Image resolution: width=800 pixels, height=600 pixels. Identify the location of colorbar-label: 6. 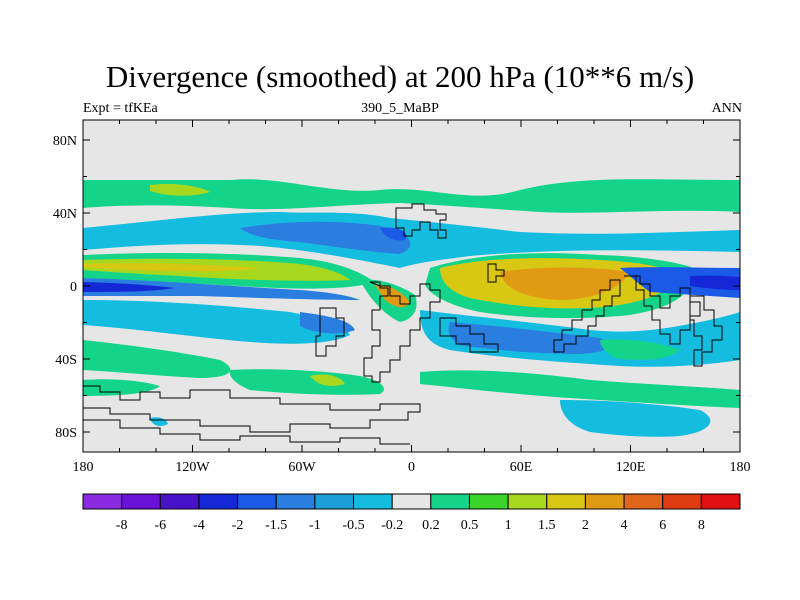
(662, 525).